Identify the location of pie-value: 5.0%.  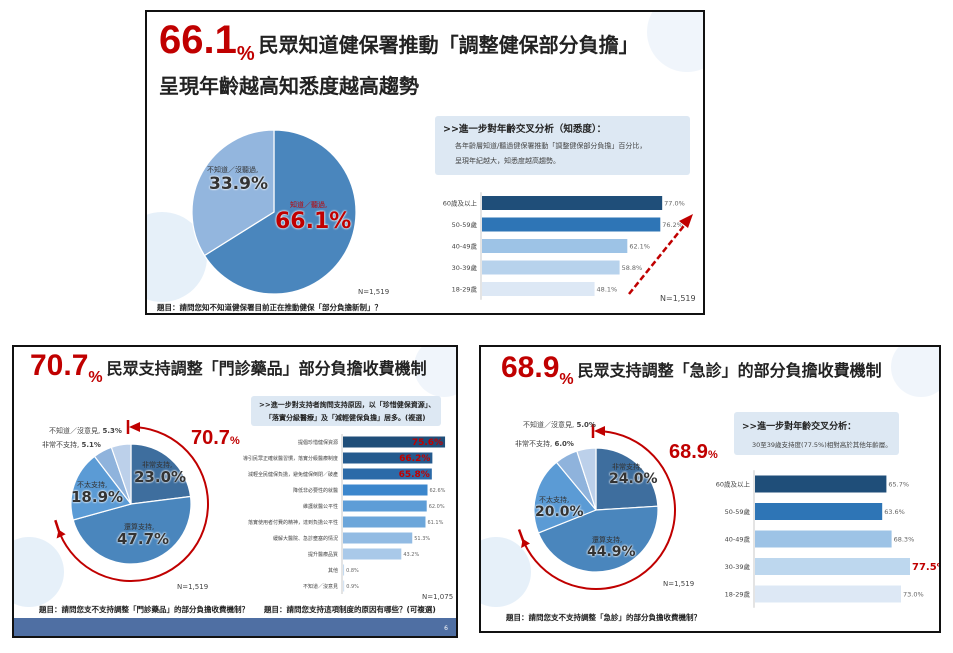
(586, 425).